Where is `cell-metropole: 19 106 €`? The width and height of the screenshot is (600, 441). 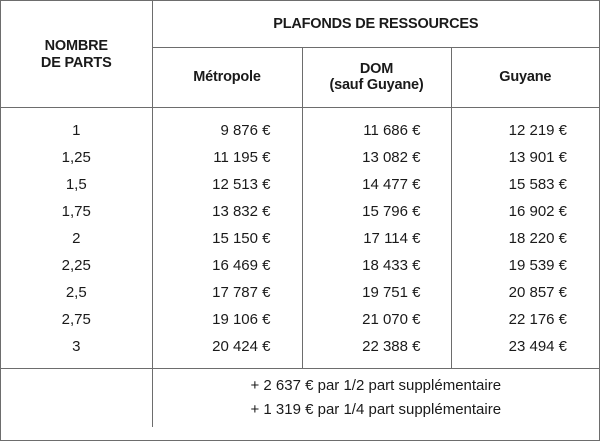
cell-metropole: 19 106 € is located at coordinates (241, 319).